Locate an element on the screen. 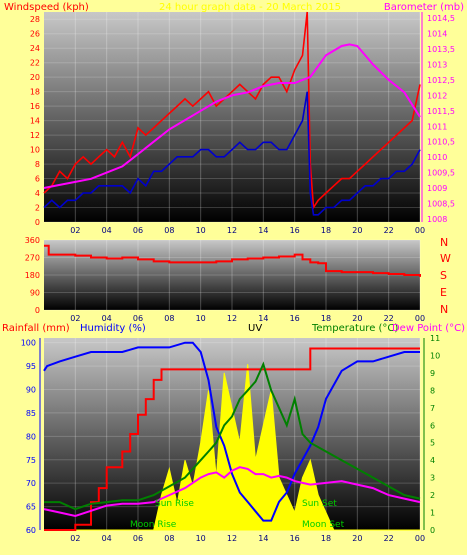 This screenshot has height=555, width=467. windspeed-tick: 4 is located at coordinates (37, 193).